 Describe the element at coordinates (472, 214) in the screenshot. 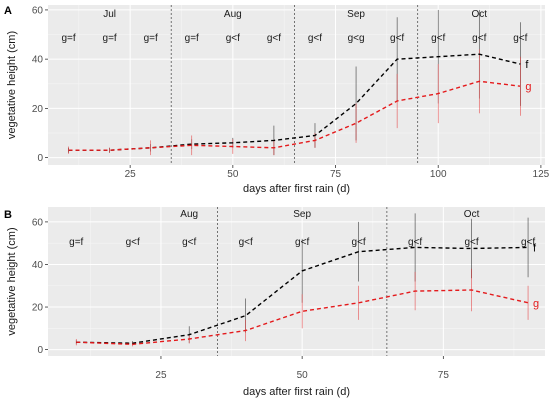

I see `month-label: Oct` at that location.